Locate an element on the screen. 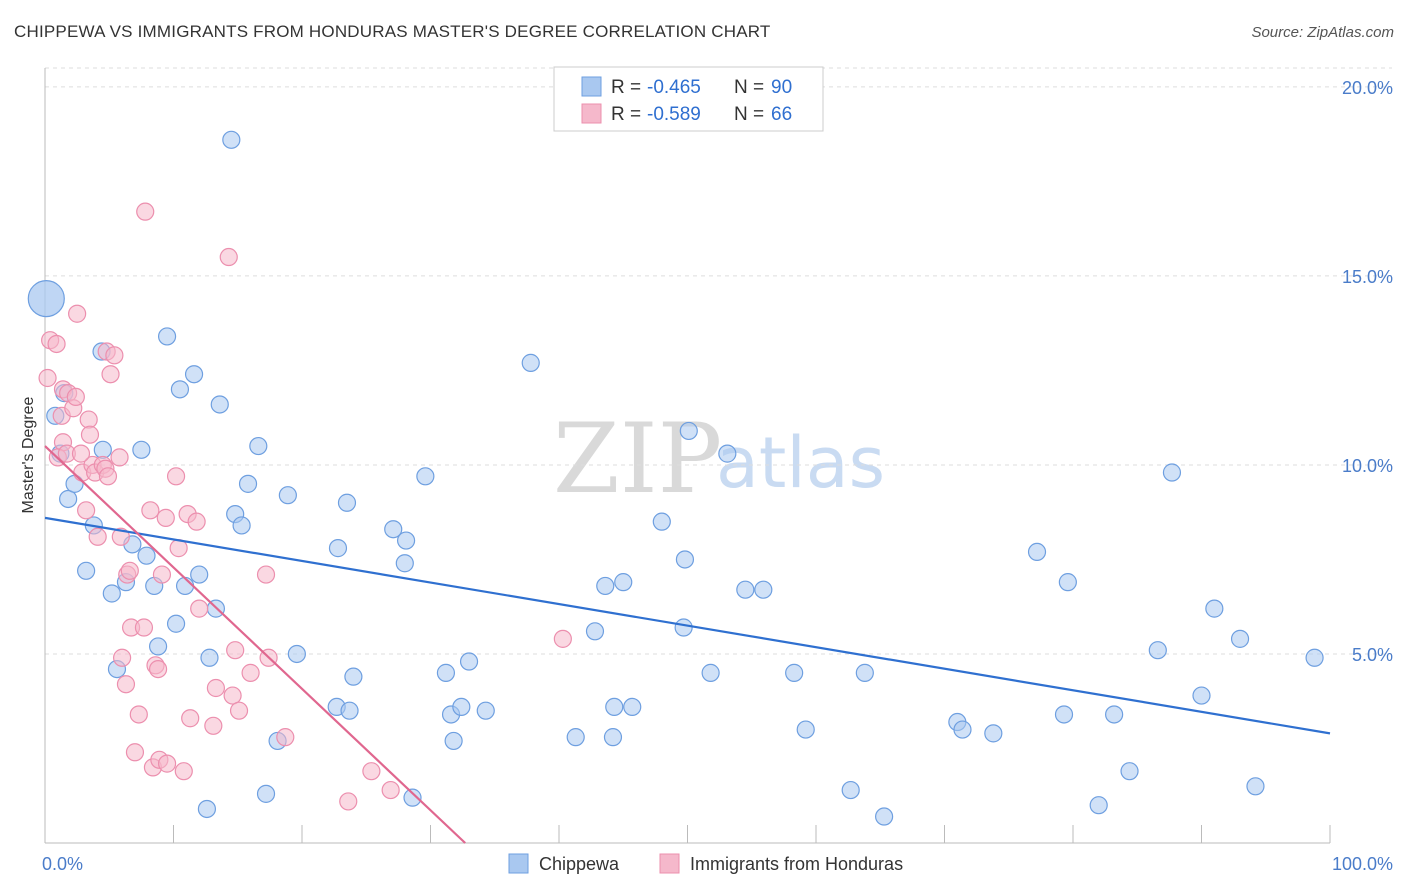 The width and height of the screenshot is (1406, 892). bottom-legend-swatch-chippewa is located at coordinates (518, 863).